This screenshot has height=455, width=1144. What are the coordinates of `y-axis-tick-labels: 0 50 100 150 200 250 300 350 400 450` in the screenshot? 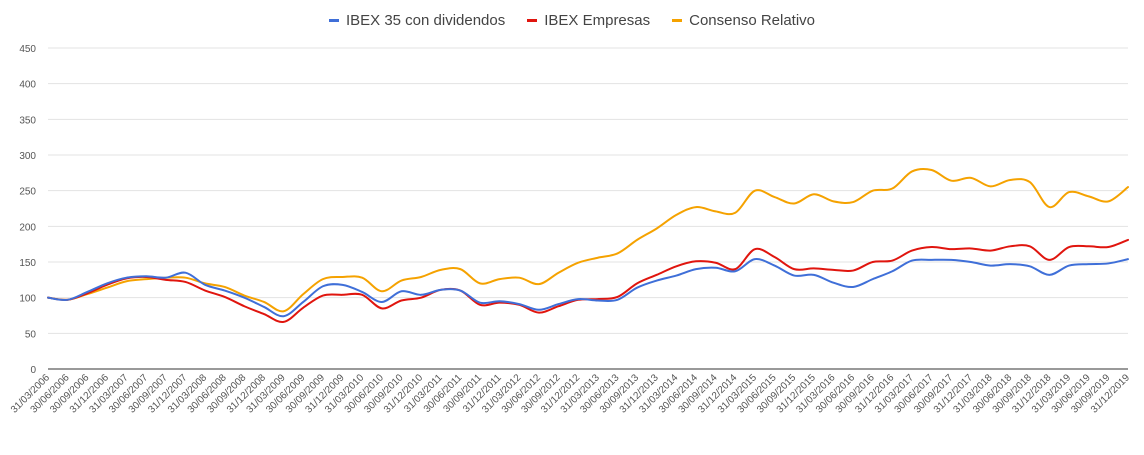 It's located at (27, 210).